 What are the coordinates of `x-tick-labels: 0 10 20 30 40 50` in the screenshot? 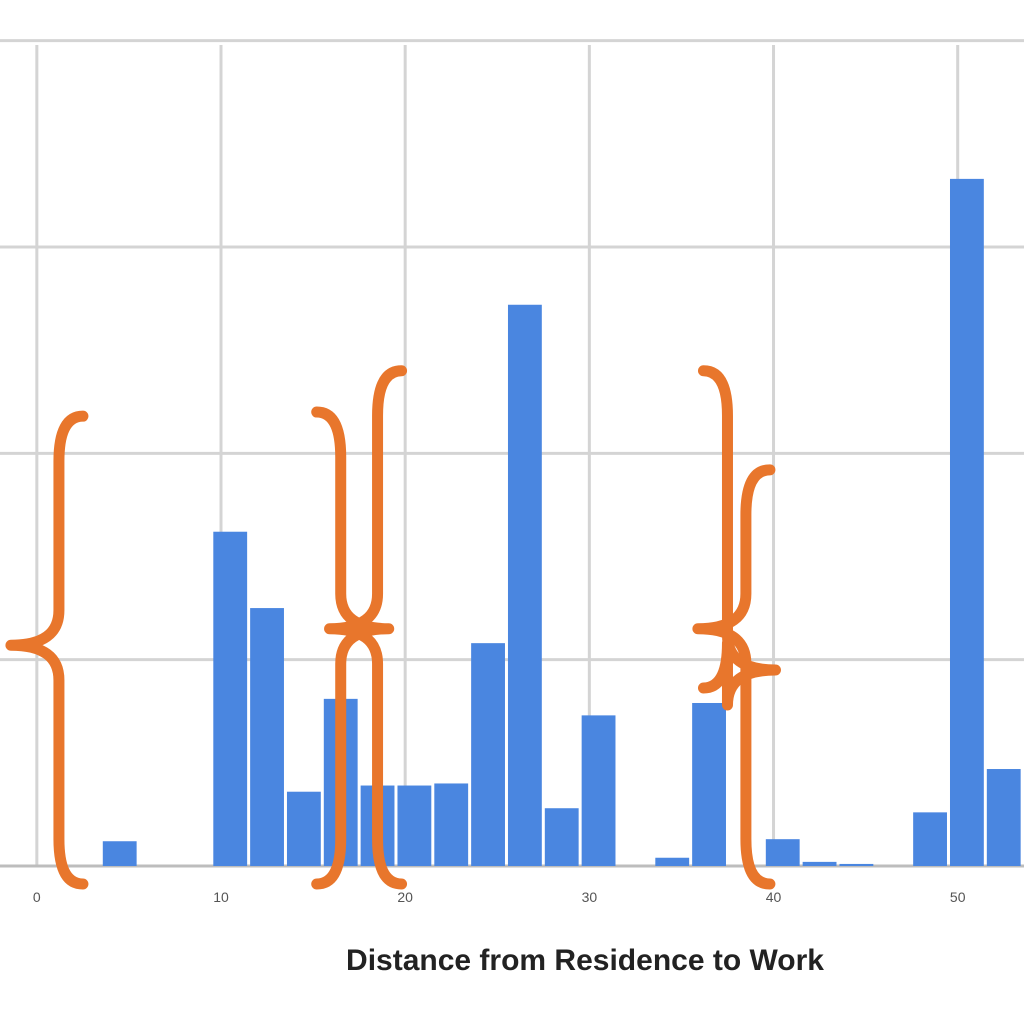 It's located at (499, 897).